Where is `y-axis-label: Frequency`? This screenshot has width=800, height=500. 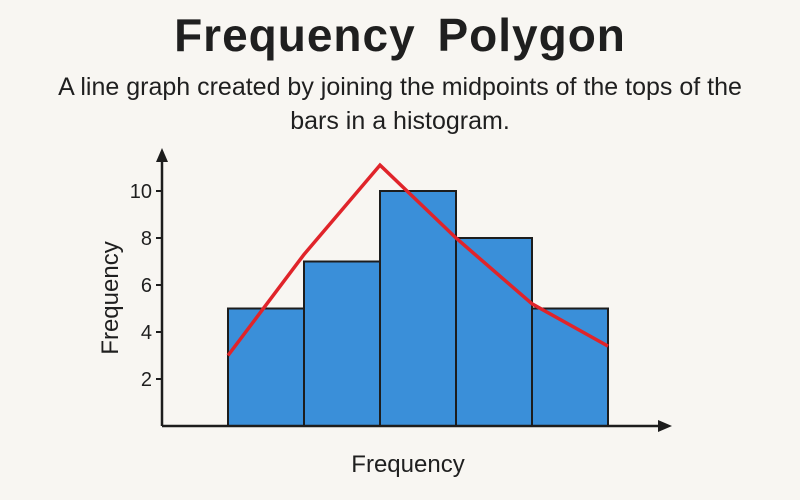 y-axis-label: Frequency is located at coordinates (110, 297).